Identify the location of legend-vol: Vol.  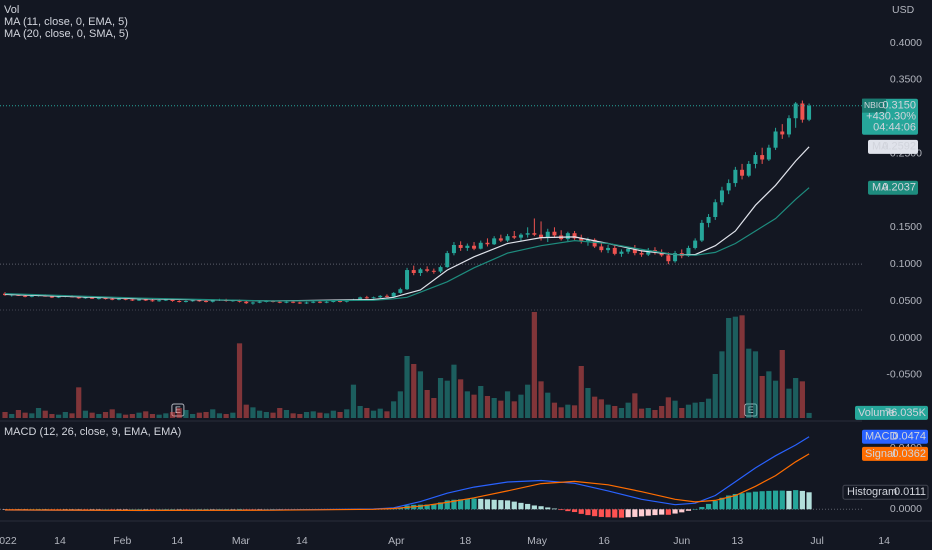
(11, 10).